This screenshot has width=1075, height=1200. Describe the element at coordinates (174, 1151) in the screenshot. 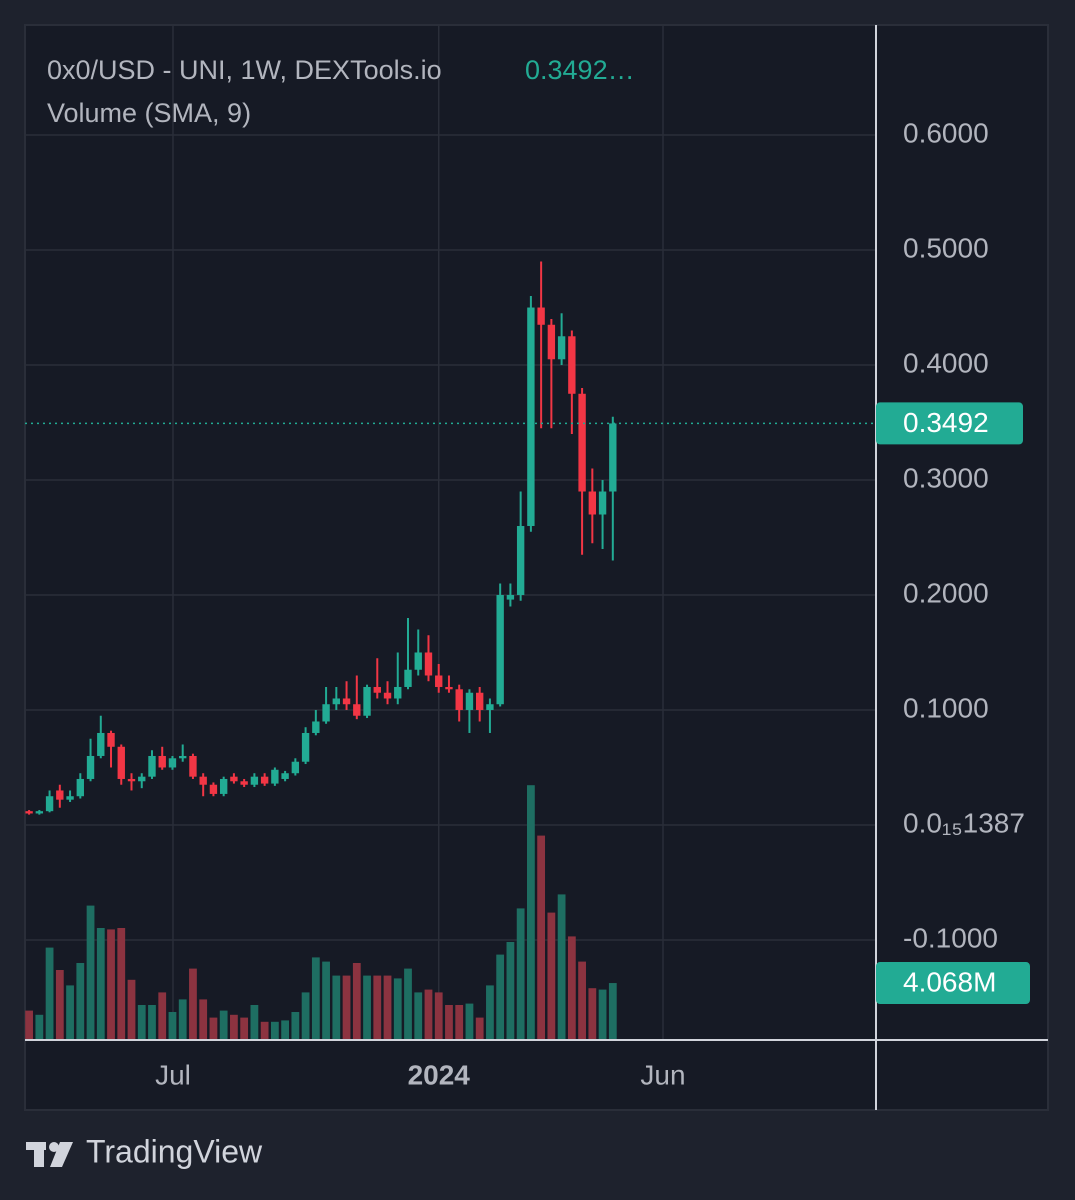

I see `brand-name: TradingView` at that location.